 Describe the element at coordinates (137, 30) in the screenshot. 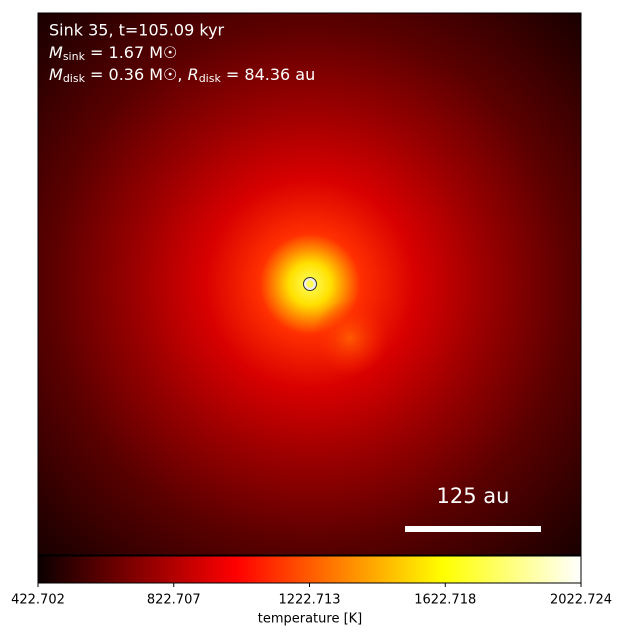

I see `annotation: Sink 35, t=105.09 kyr` at that location.